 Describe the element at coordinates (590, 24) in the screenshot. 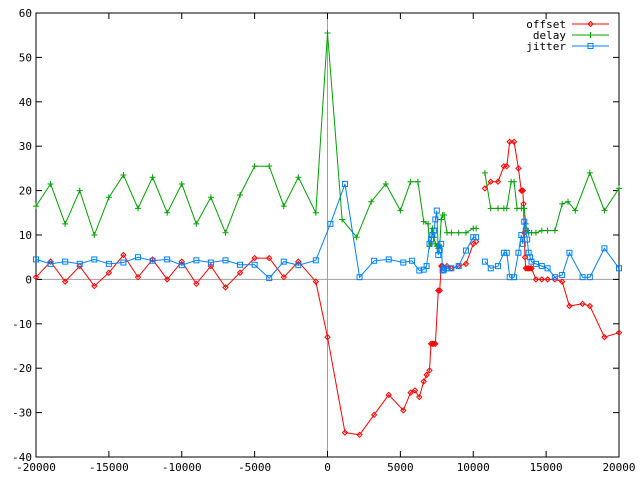

I see `legend-marker-offset` at that location.